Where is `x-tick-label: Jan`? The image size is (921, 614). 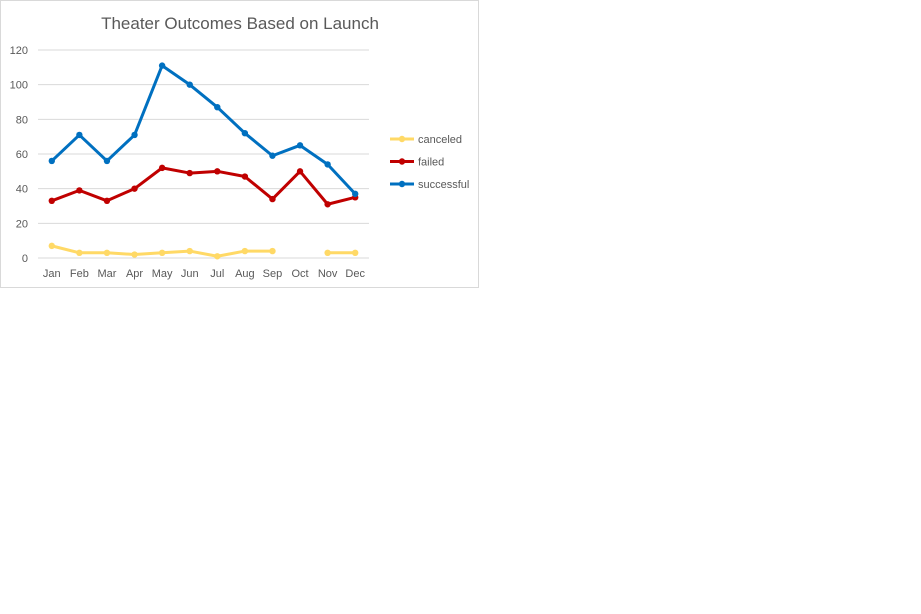 x-tick-label: Jan is located at coordinates (52, 274).